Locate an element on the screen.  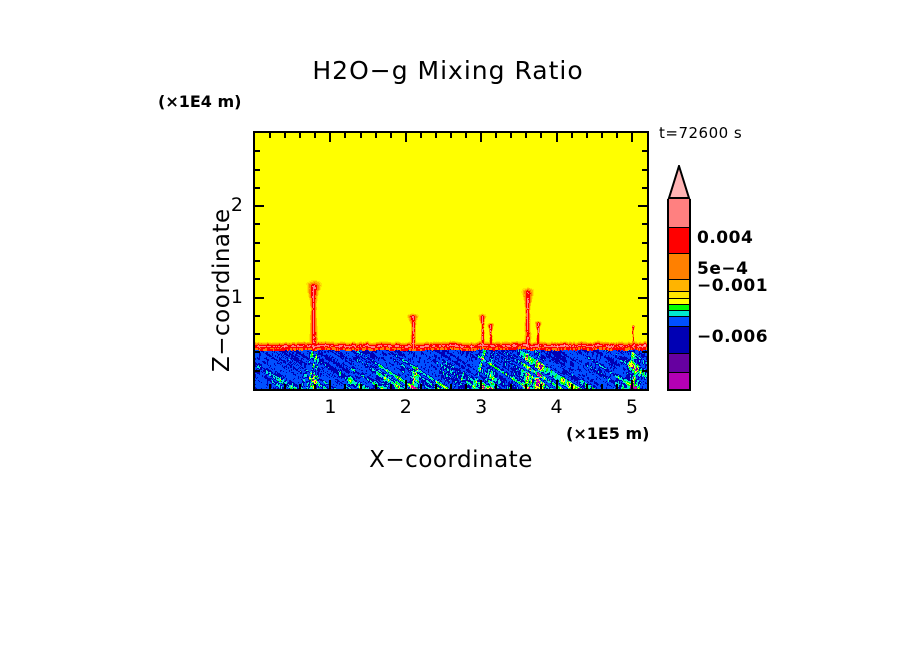
colorbar is located at coordinates (679, 278).